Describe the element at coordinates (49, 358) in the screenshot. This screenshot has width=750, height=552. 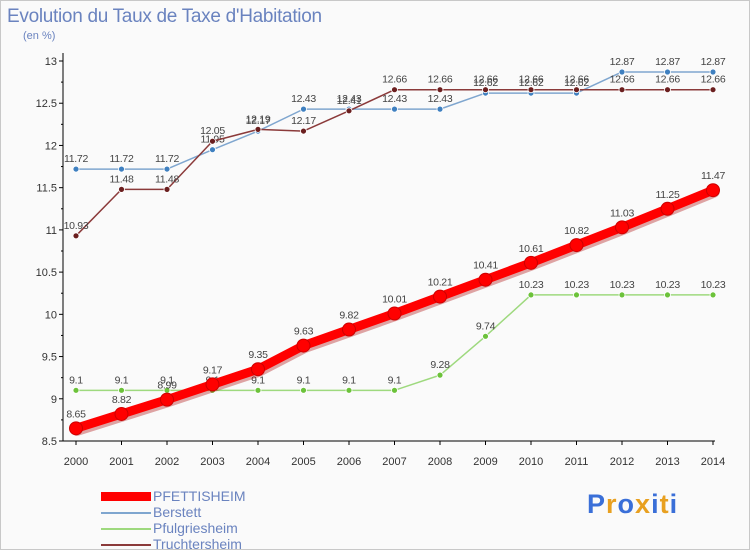
I see `y-tick-label: 9.5` at that location.